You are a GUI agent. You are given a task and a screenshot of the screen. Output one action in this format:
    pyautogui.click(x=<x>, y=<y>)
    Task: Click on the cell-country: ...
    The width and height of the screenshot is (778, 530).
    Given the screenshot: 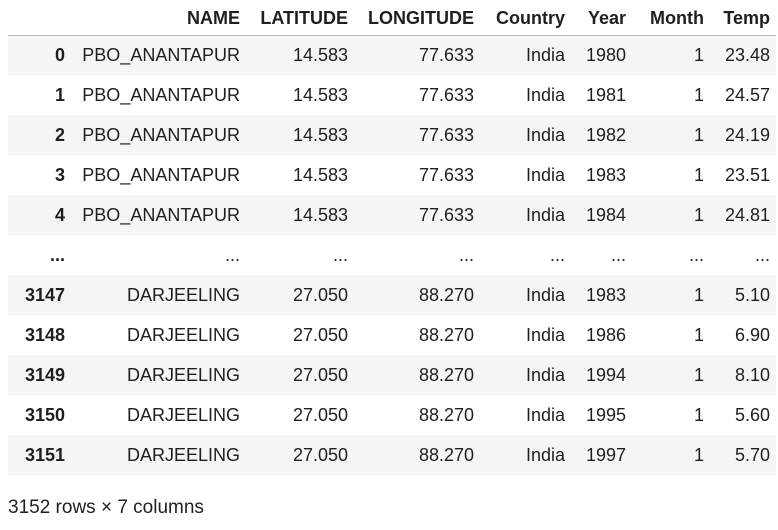 What is the action you would take?
    pyautogui.click(x=557, y=254)
    